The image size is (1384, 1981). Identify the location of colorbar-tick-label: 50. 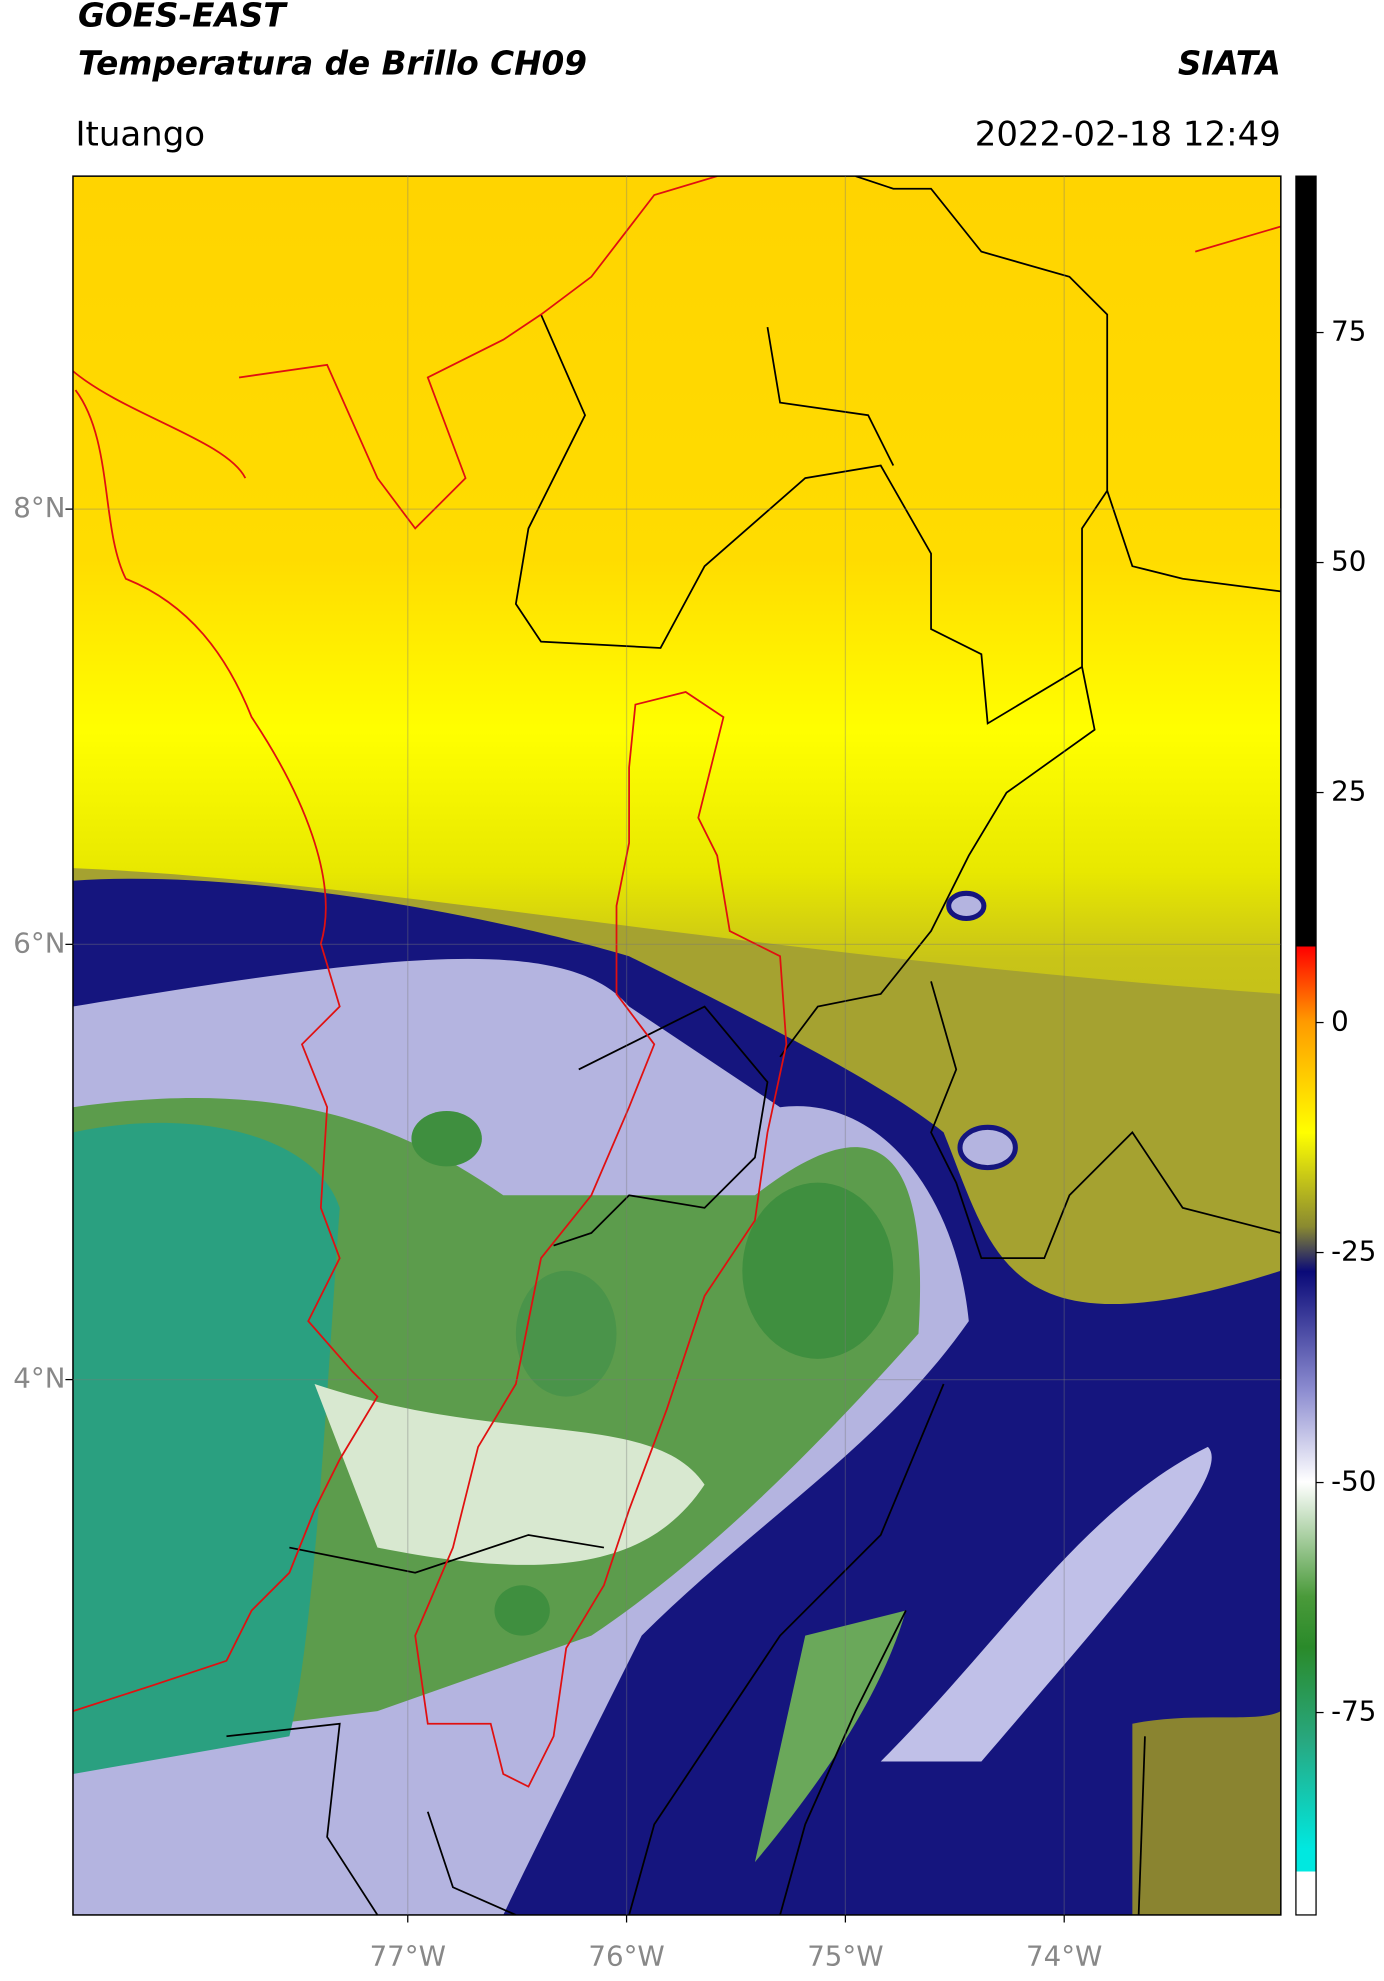
(1348, 561).